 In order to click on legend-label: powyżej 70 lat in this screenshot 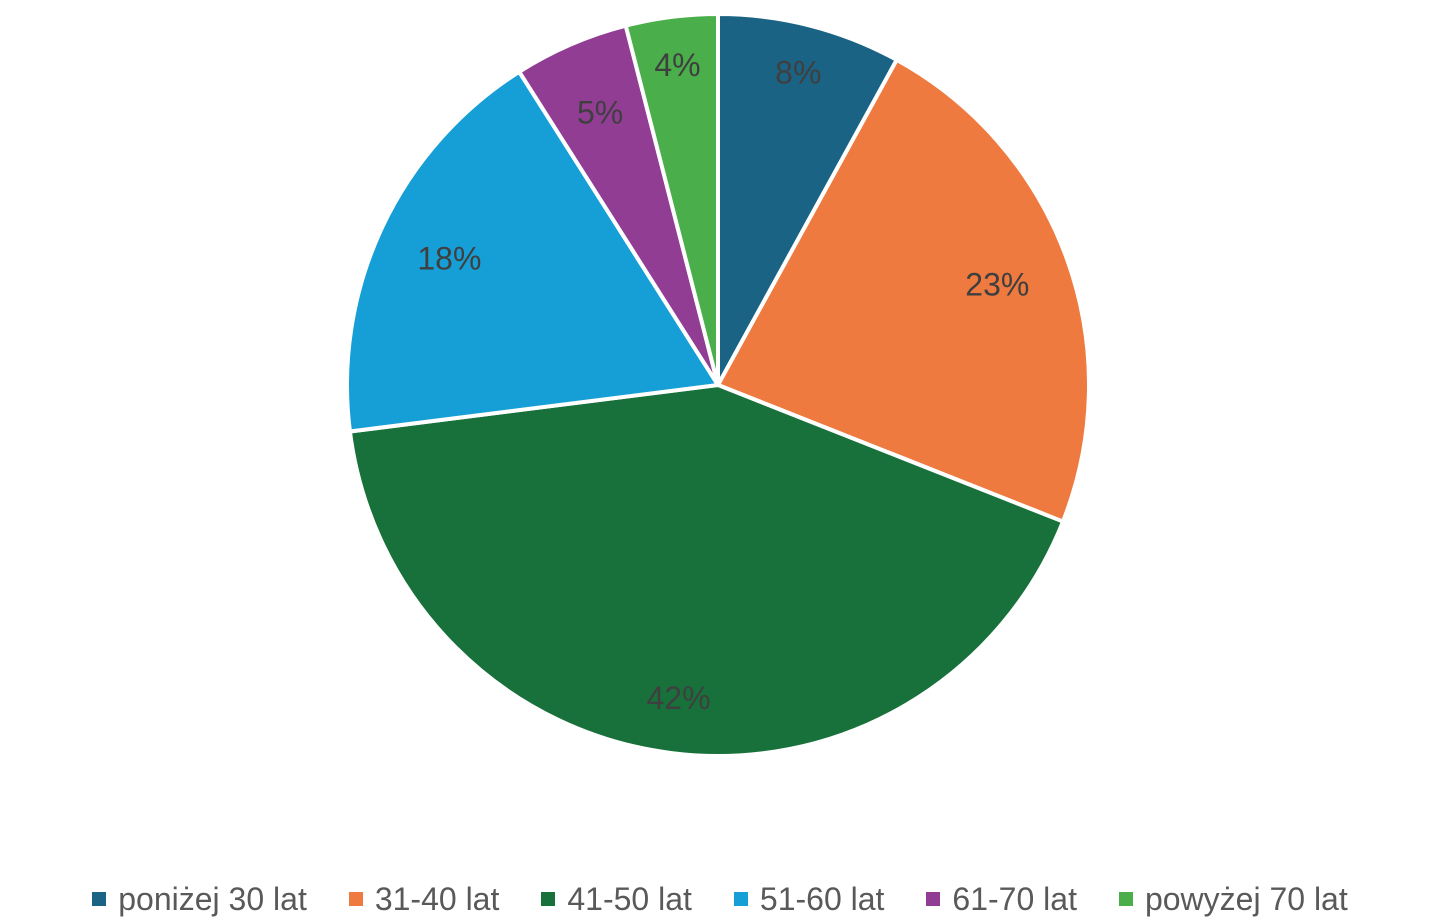, I will do `click(1246, 898)`.